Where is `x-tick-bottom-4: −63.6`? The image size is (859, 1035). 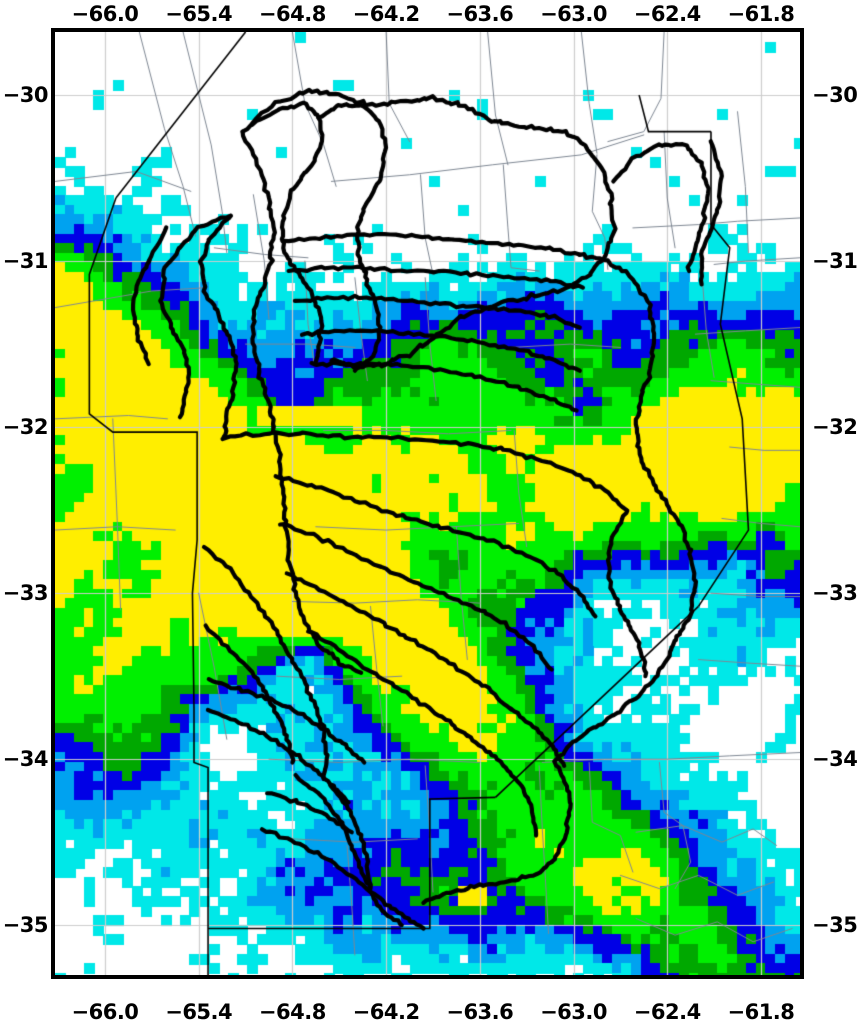
x-tick-bottom-4: −63.6 is located at coordinates (480, 1012).